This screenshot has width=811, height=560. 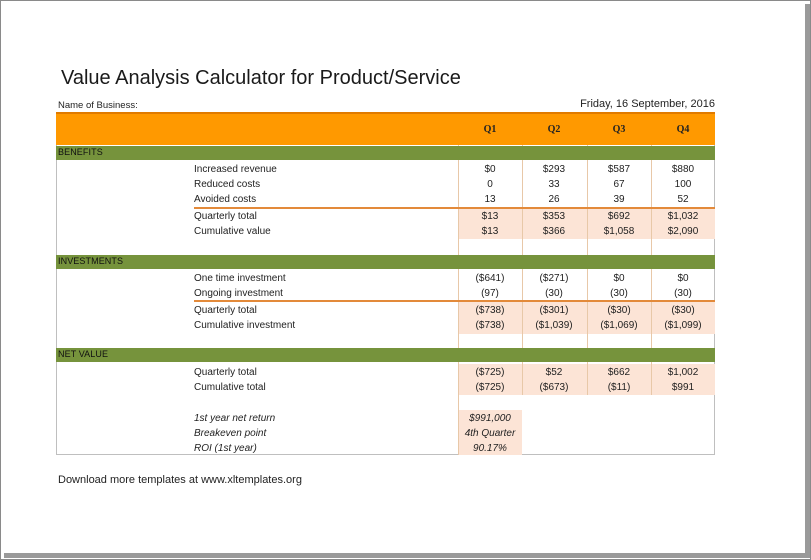 I want to click on value-cell: 26, so click(x=554, y=199).